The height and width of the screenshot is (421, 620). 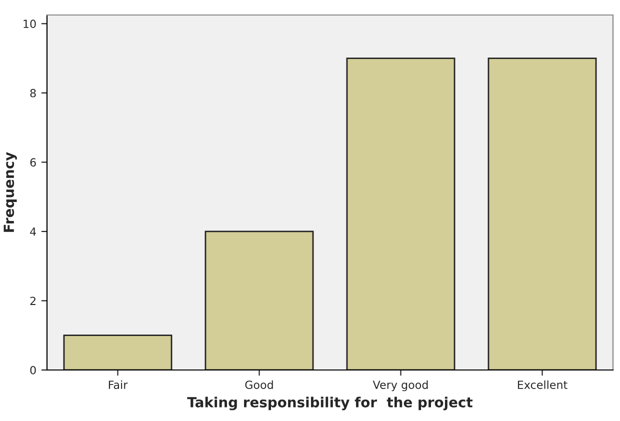 What do you see at coordinates (10, 192) in the screenshot?
I see `y-axis-title: Frequency` at bounding box center [10, 192].